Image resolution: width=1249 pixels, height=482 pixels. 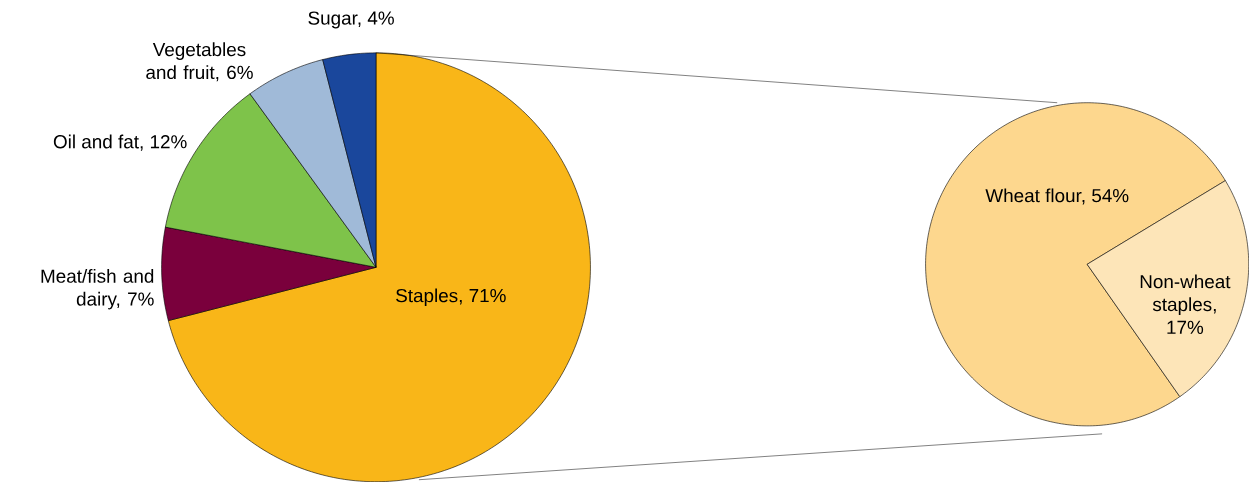 I want to click on slice-label: Oil and fat, 12%, so click(x=120, y=142).